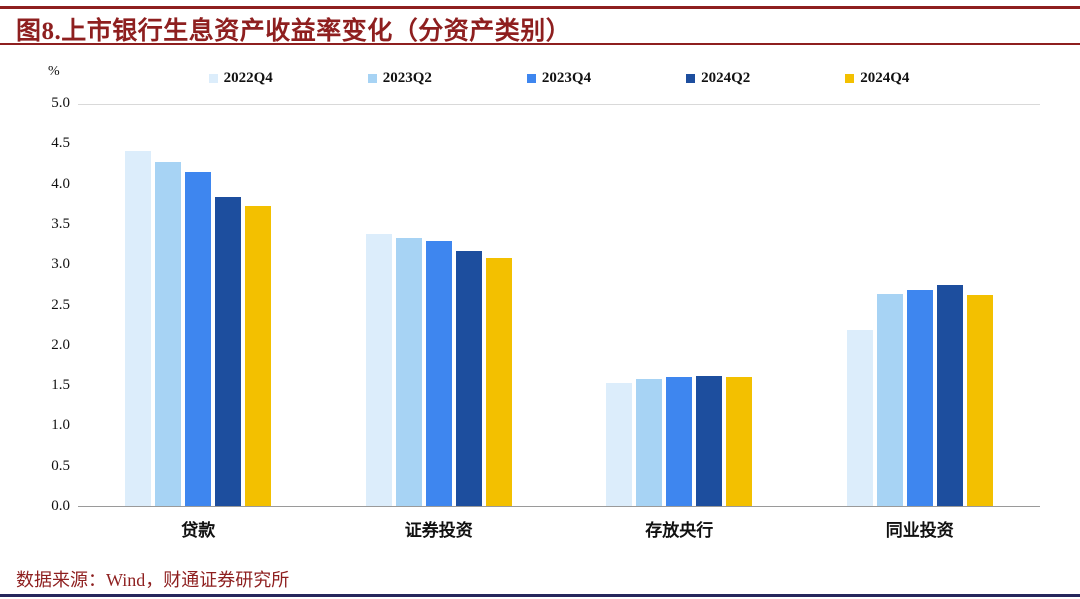 The image size is (1080, 599). I want to click on header-divider, so click(540, 44).